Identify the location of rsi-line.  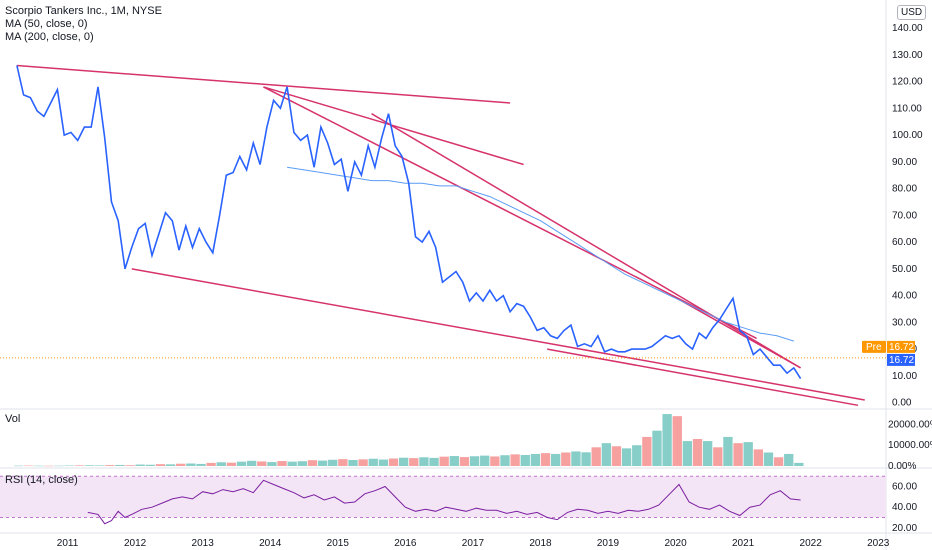
(444, 502).